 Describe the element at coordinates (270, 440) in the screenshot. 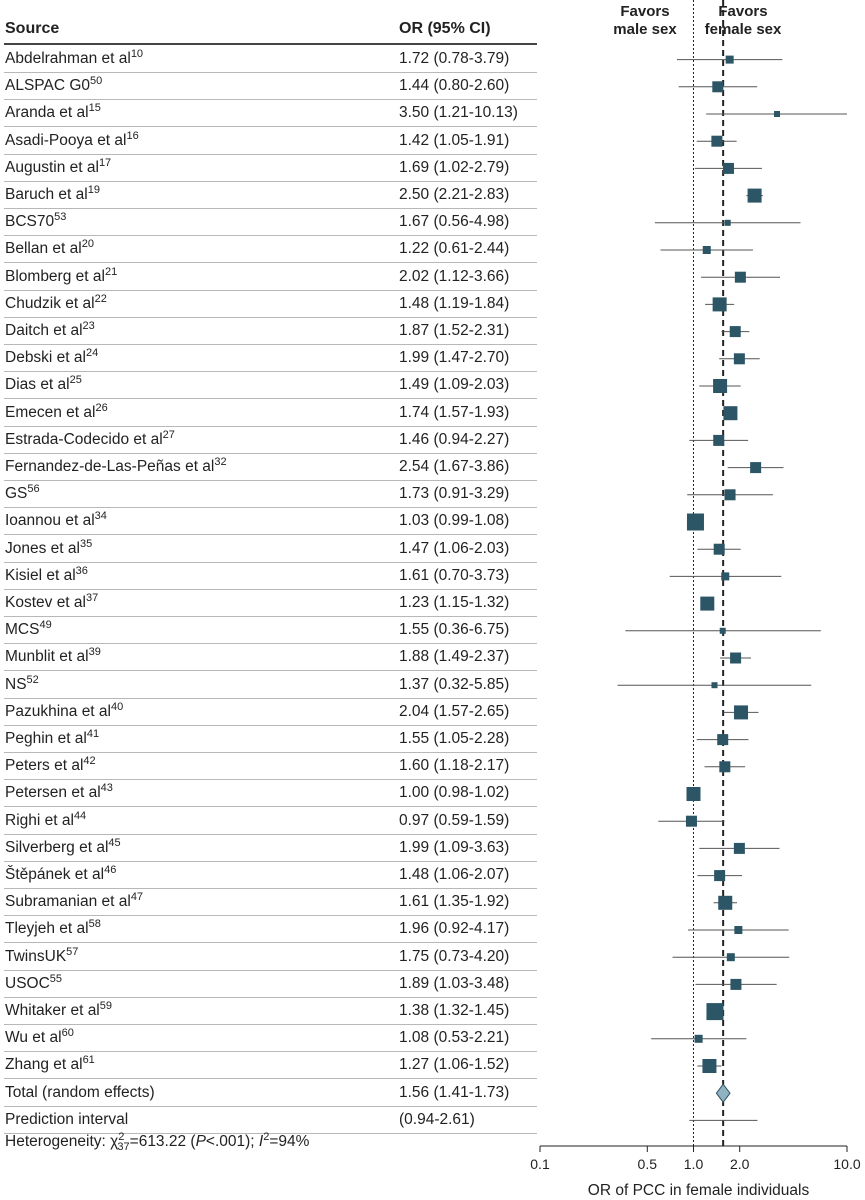

I see `table-row: Estrada-Codecido et al27 1.46 (0.94-2.27)` at that location.